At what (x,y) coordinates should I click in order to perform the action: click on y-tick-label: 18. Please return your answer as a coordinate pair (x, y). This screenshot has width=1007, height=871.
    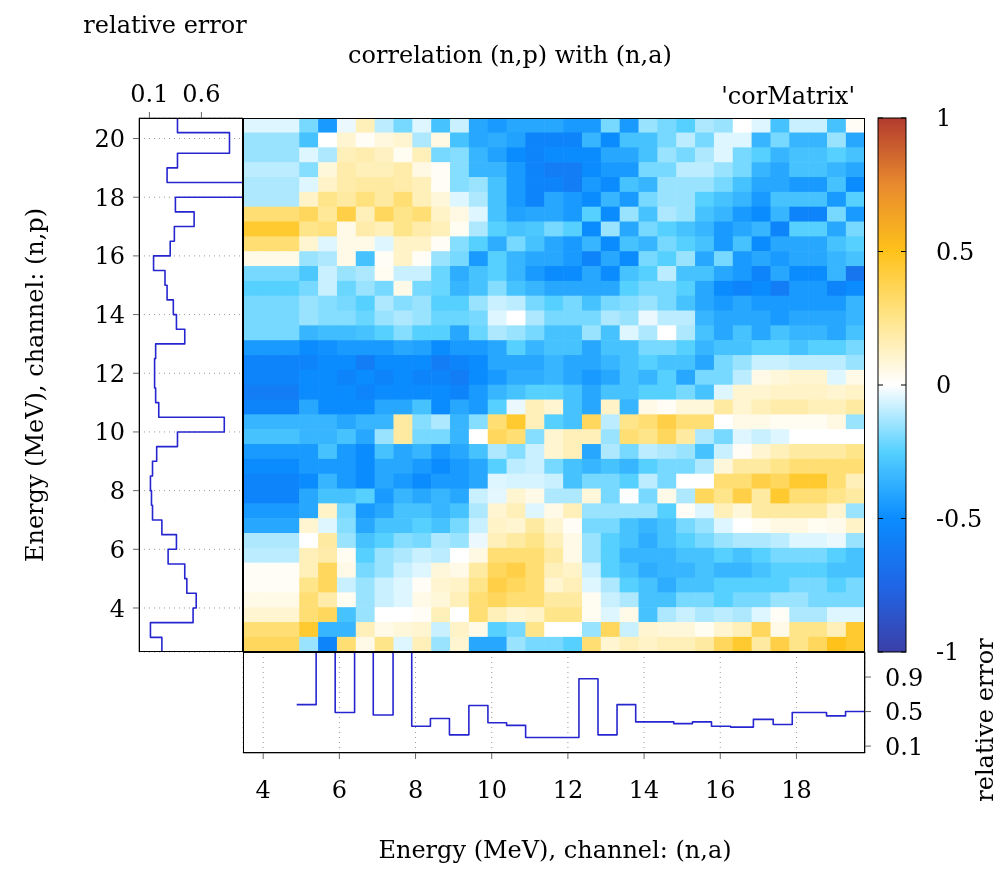
    Looking at the image, I should click on (109, 197).